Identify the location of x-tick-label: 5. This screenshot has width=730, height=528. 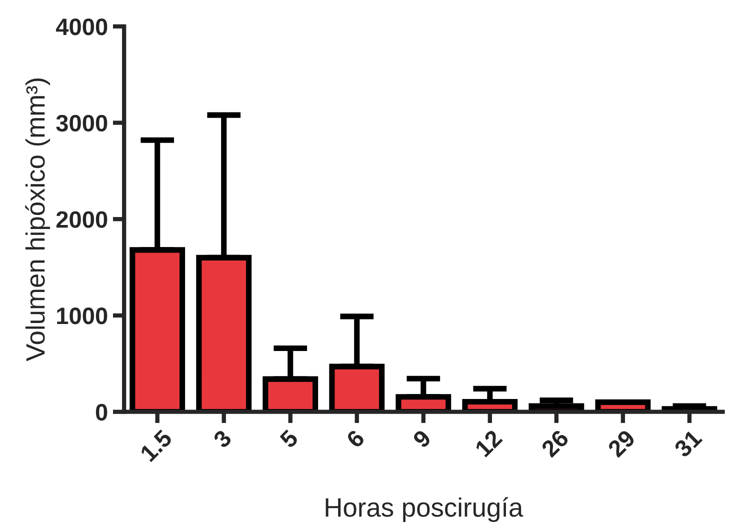
(289, 438).